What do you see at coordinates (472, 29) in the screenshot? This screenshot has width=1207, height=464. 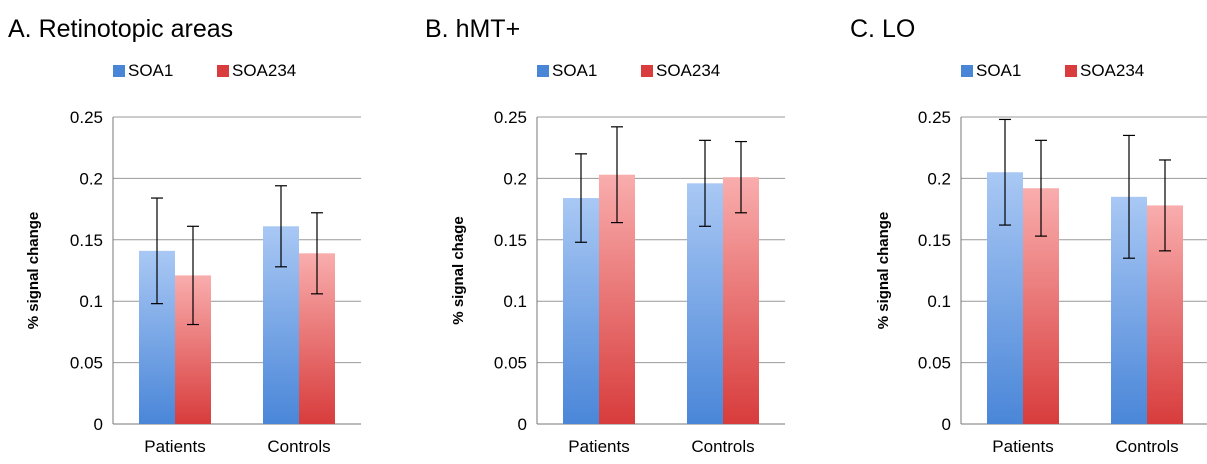 I see `chart-title: B. hMT+` at bounding box center [472, 29].